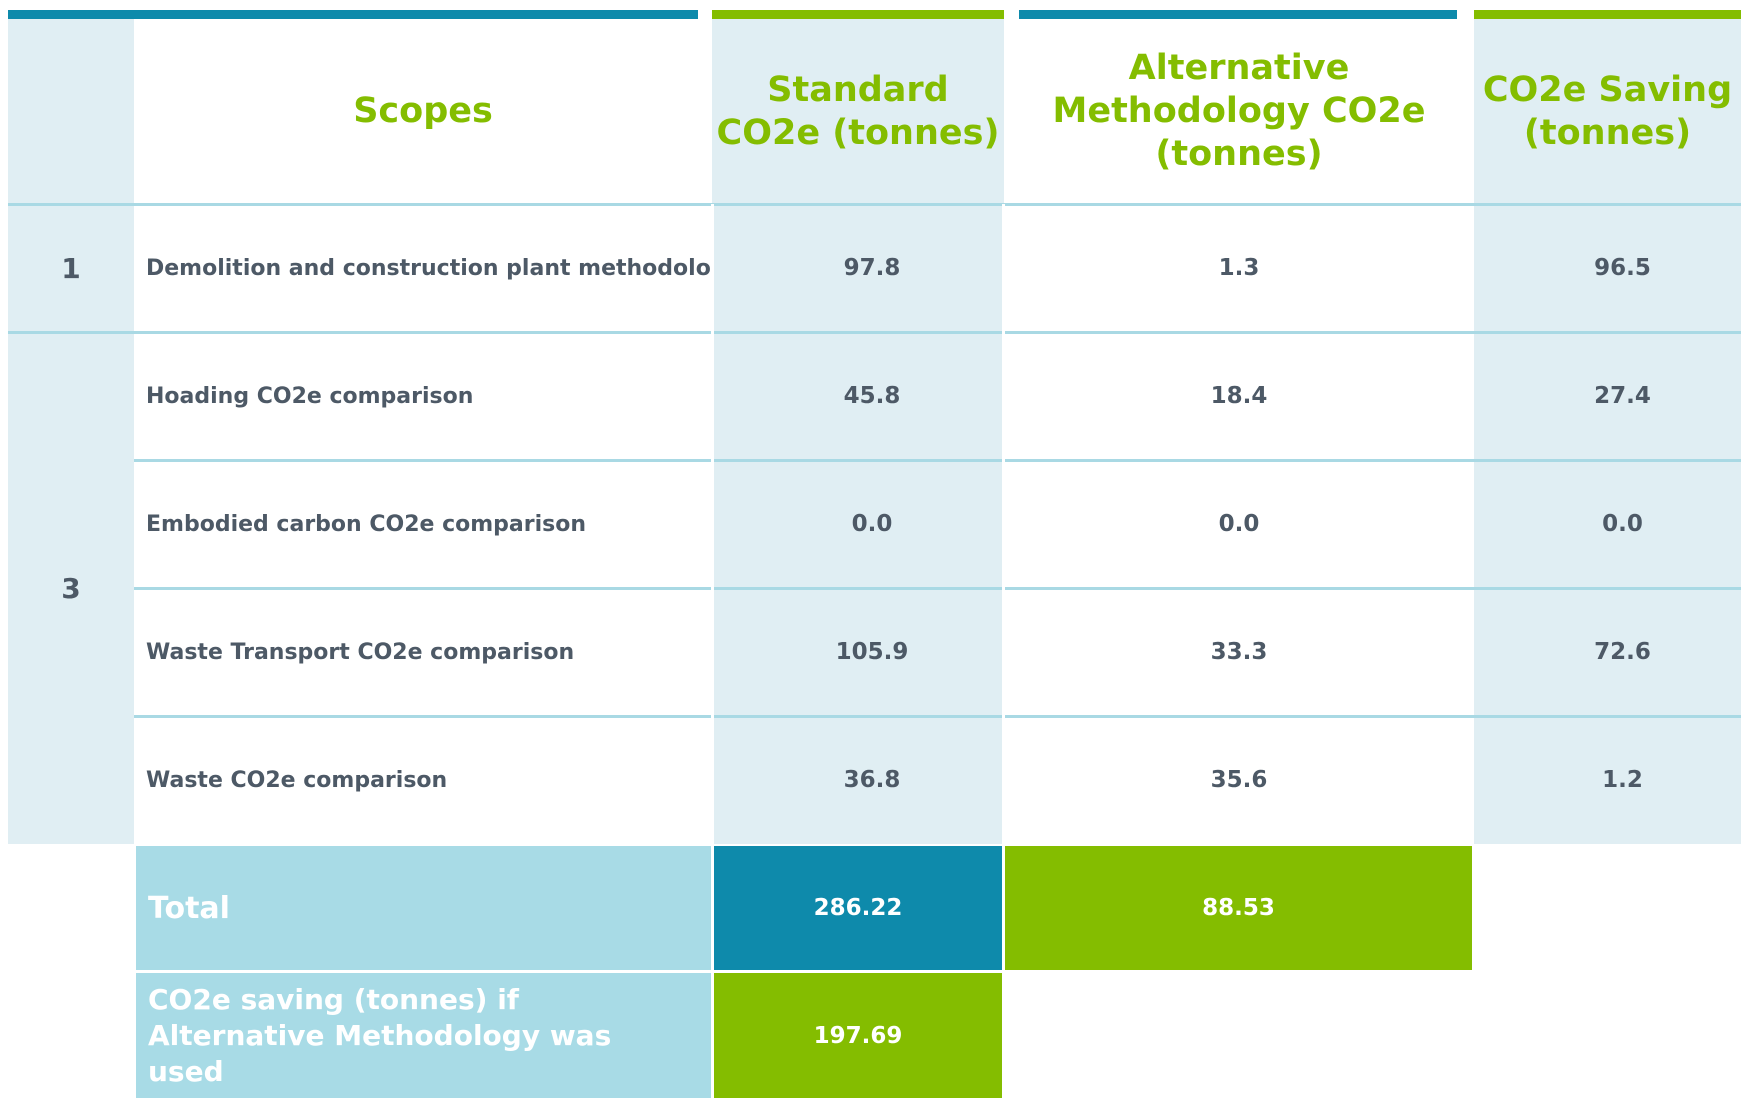  I want to click on row-5-description: Waste CO2e comparison, so click(423, 780).